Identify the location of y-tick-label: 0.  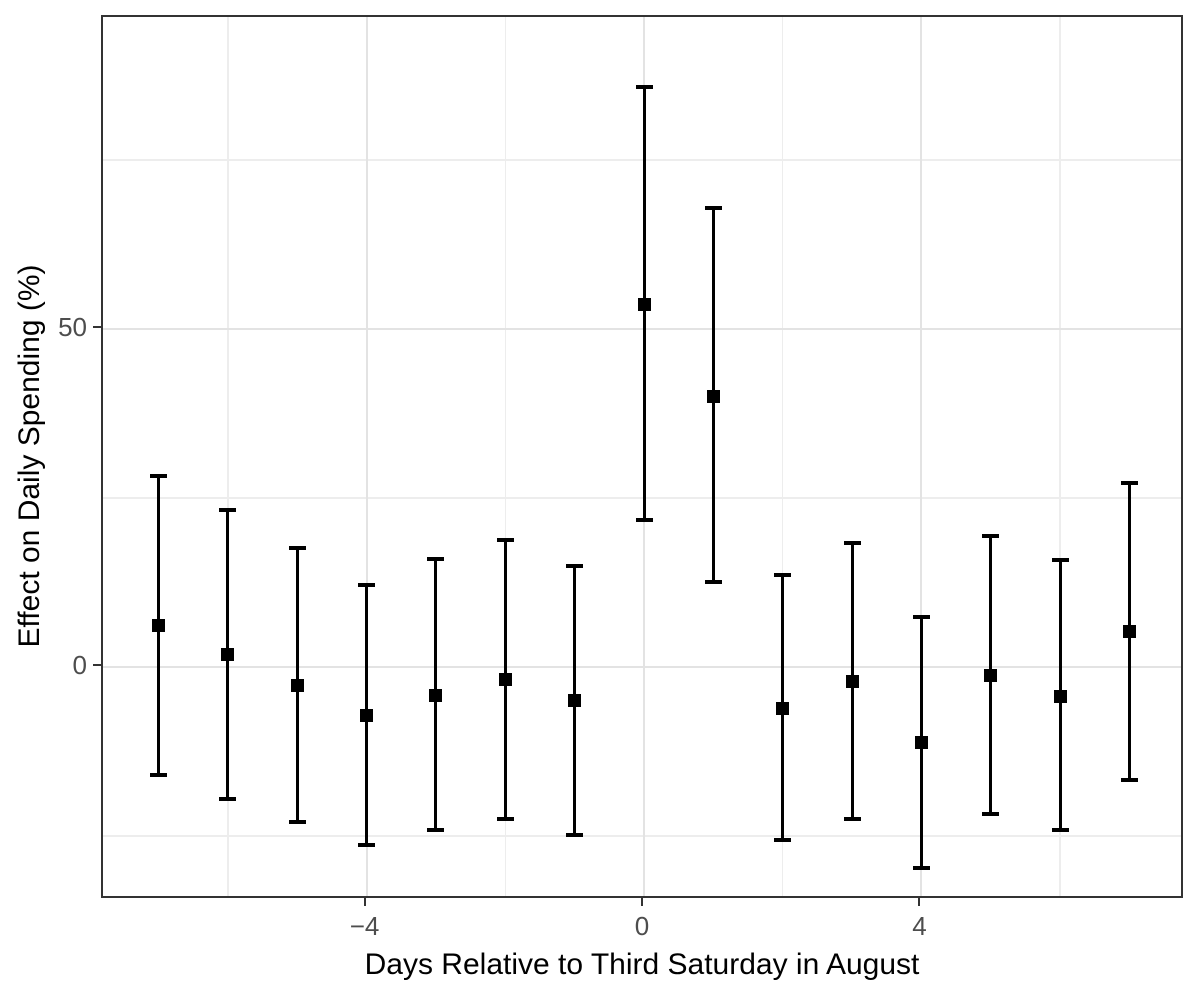
(79, 664).